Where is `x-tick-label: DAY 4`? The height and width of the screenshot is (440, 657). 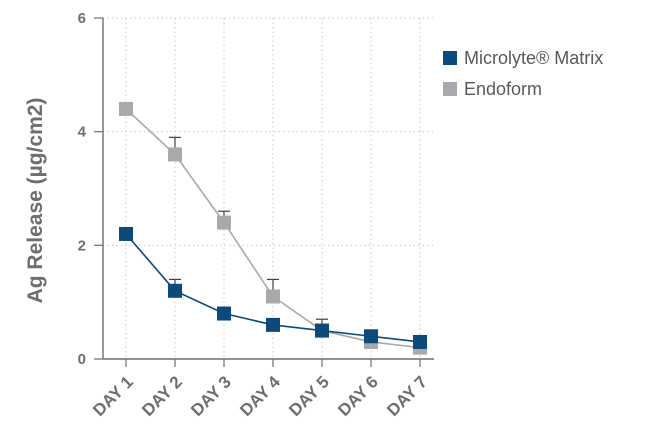
x-tick-label: DAY 4 is located at coordinates (260, 396).